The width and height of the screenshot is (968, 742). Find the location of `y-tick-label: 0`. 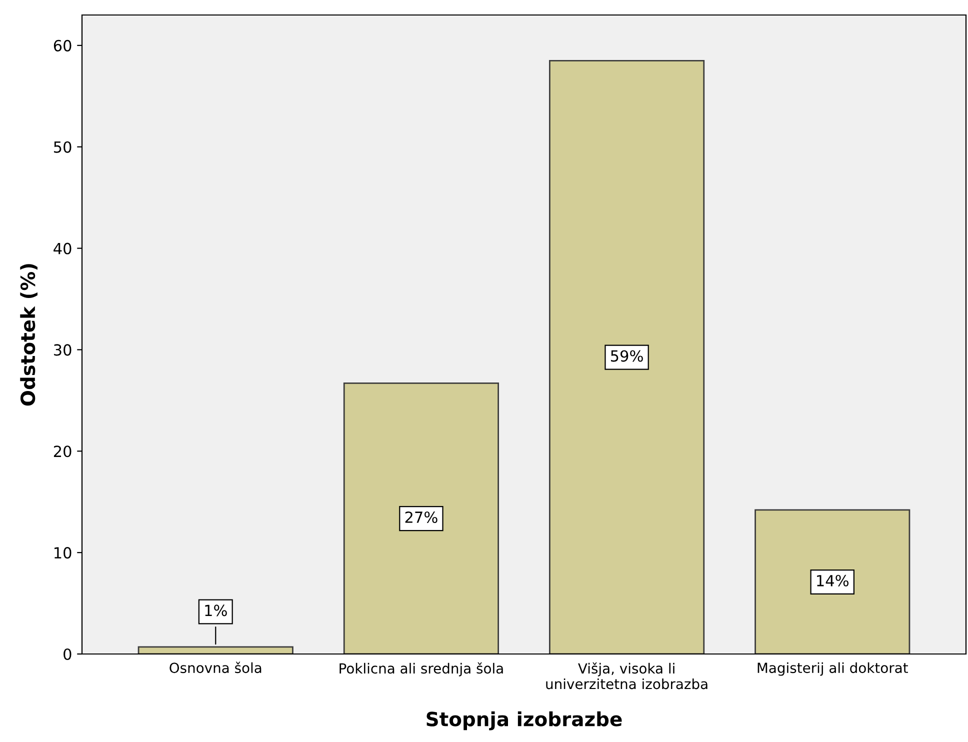

y-tick-label: 0 is located at coordinates (68, 654).